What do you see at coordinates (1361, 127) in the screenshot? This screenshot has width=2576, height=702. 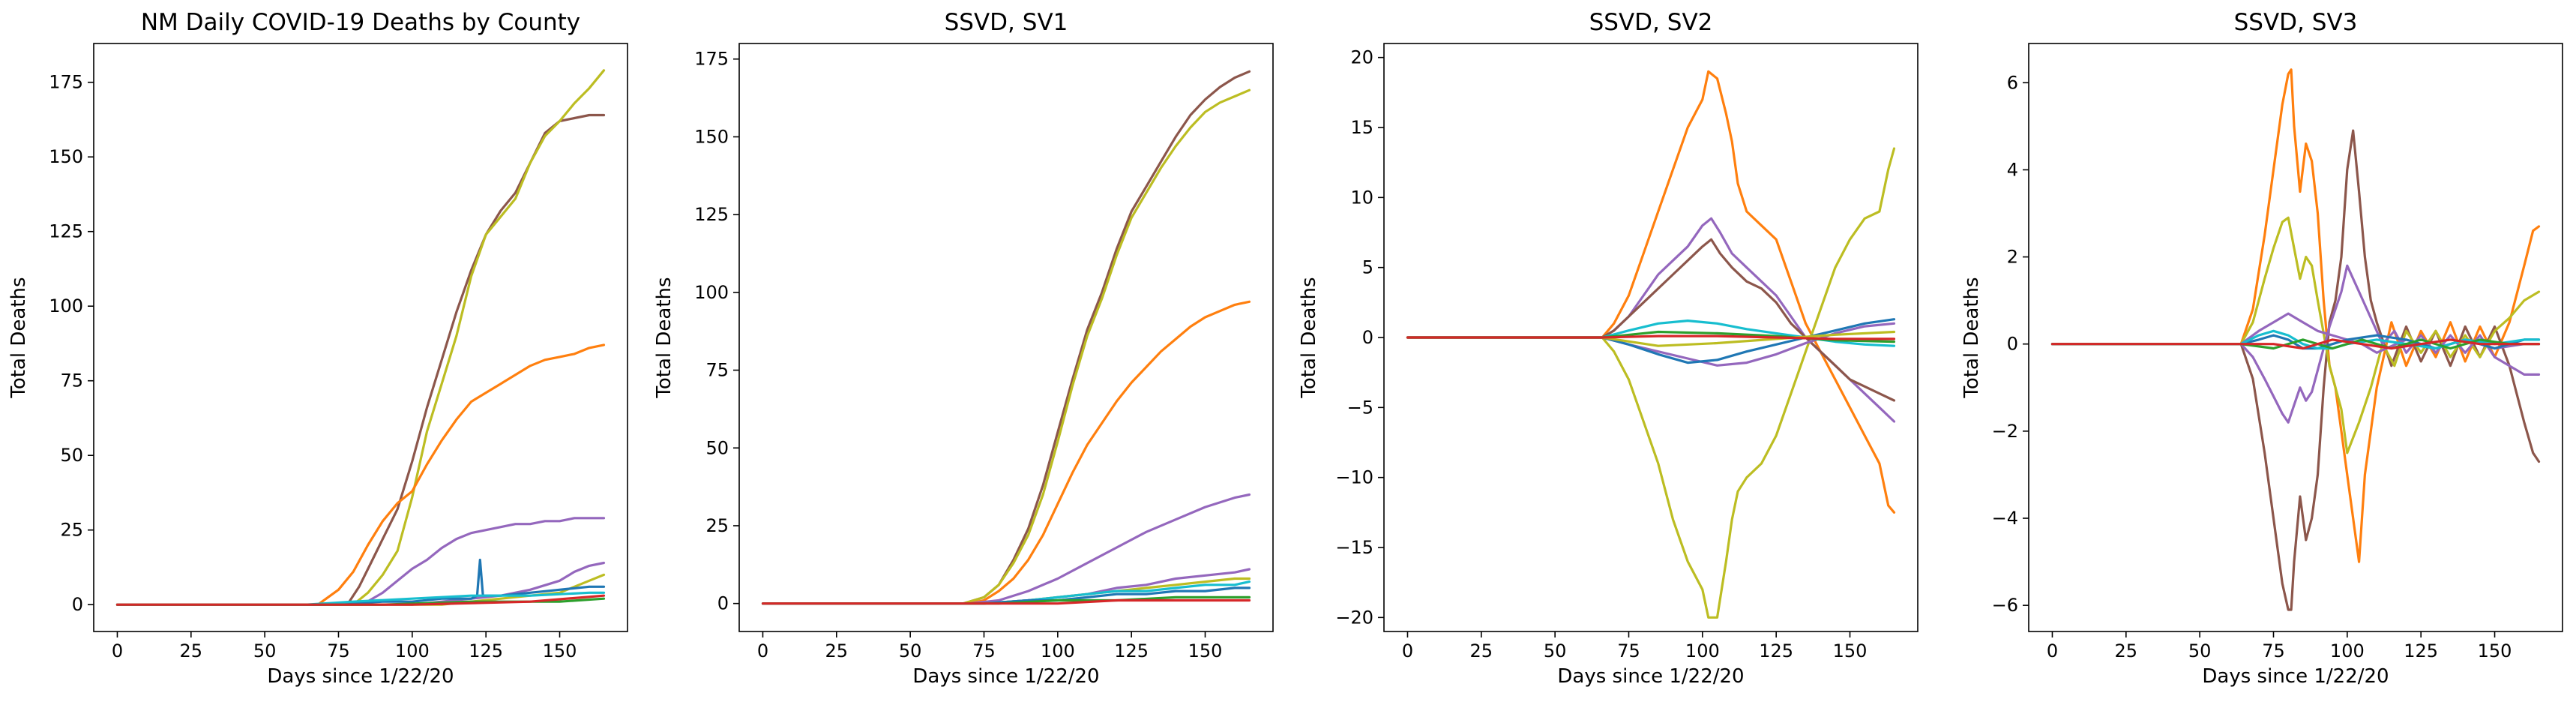 I see `y-tick-label: 15` at bounding box center [1361, 127].